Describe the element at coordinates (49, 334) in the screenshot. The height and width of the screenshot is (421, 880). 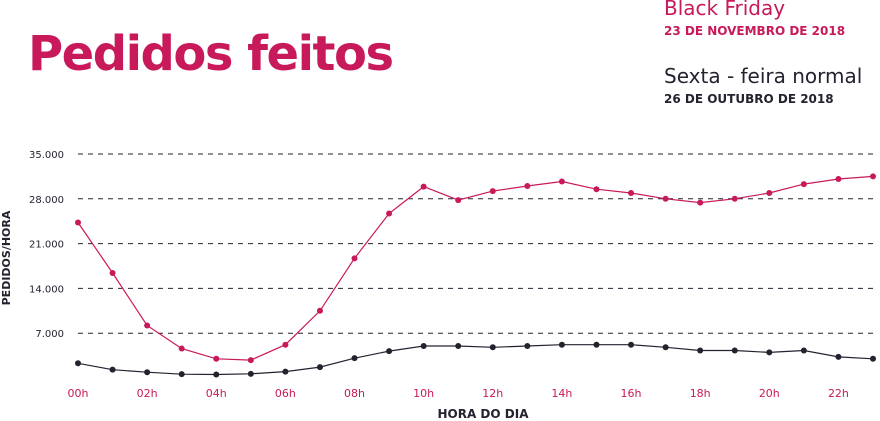
I see `y-tick-label: 7.000` at that location.